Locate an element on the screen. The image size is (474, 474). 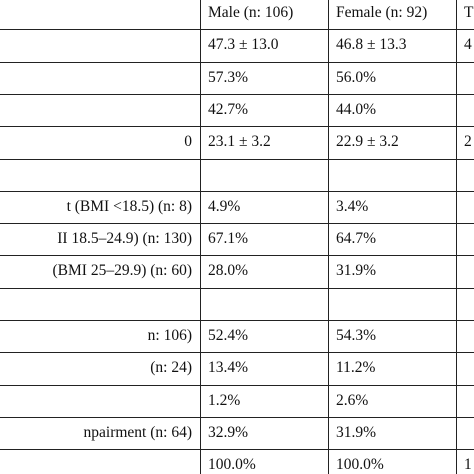
header-cell: T is located at coordinates (469, 12).